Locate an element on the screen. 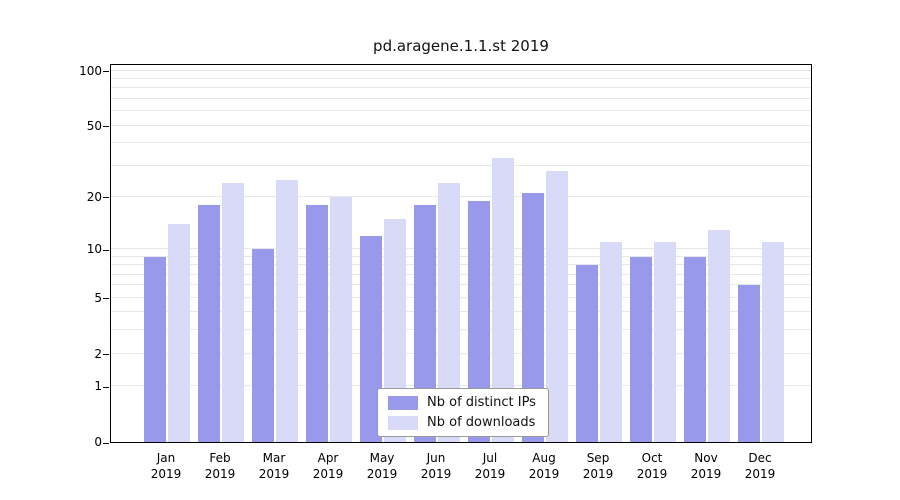 The image size is (900, 500). y-tick-label: 100 is located at coordinates (90, 70).